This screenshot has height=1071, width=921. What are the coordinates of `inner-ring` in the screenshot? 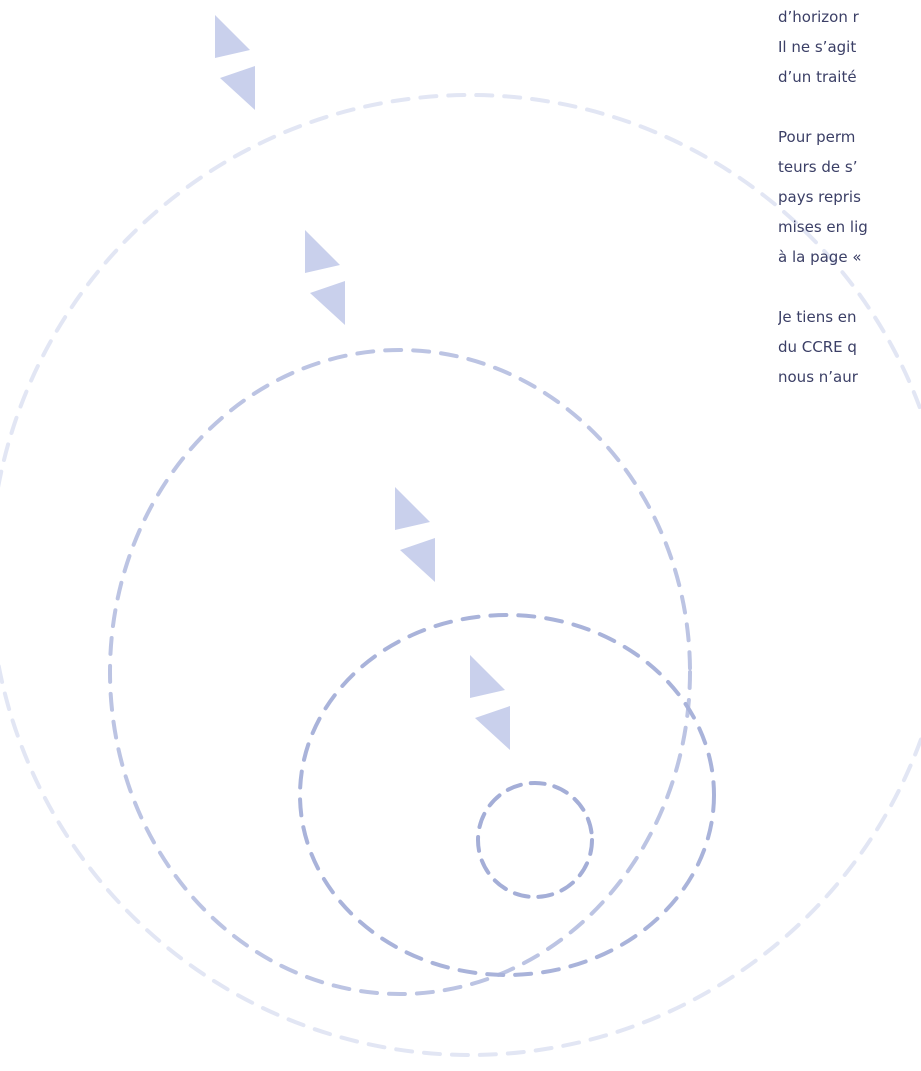 It's located at (535, 840).